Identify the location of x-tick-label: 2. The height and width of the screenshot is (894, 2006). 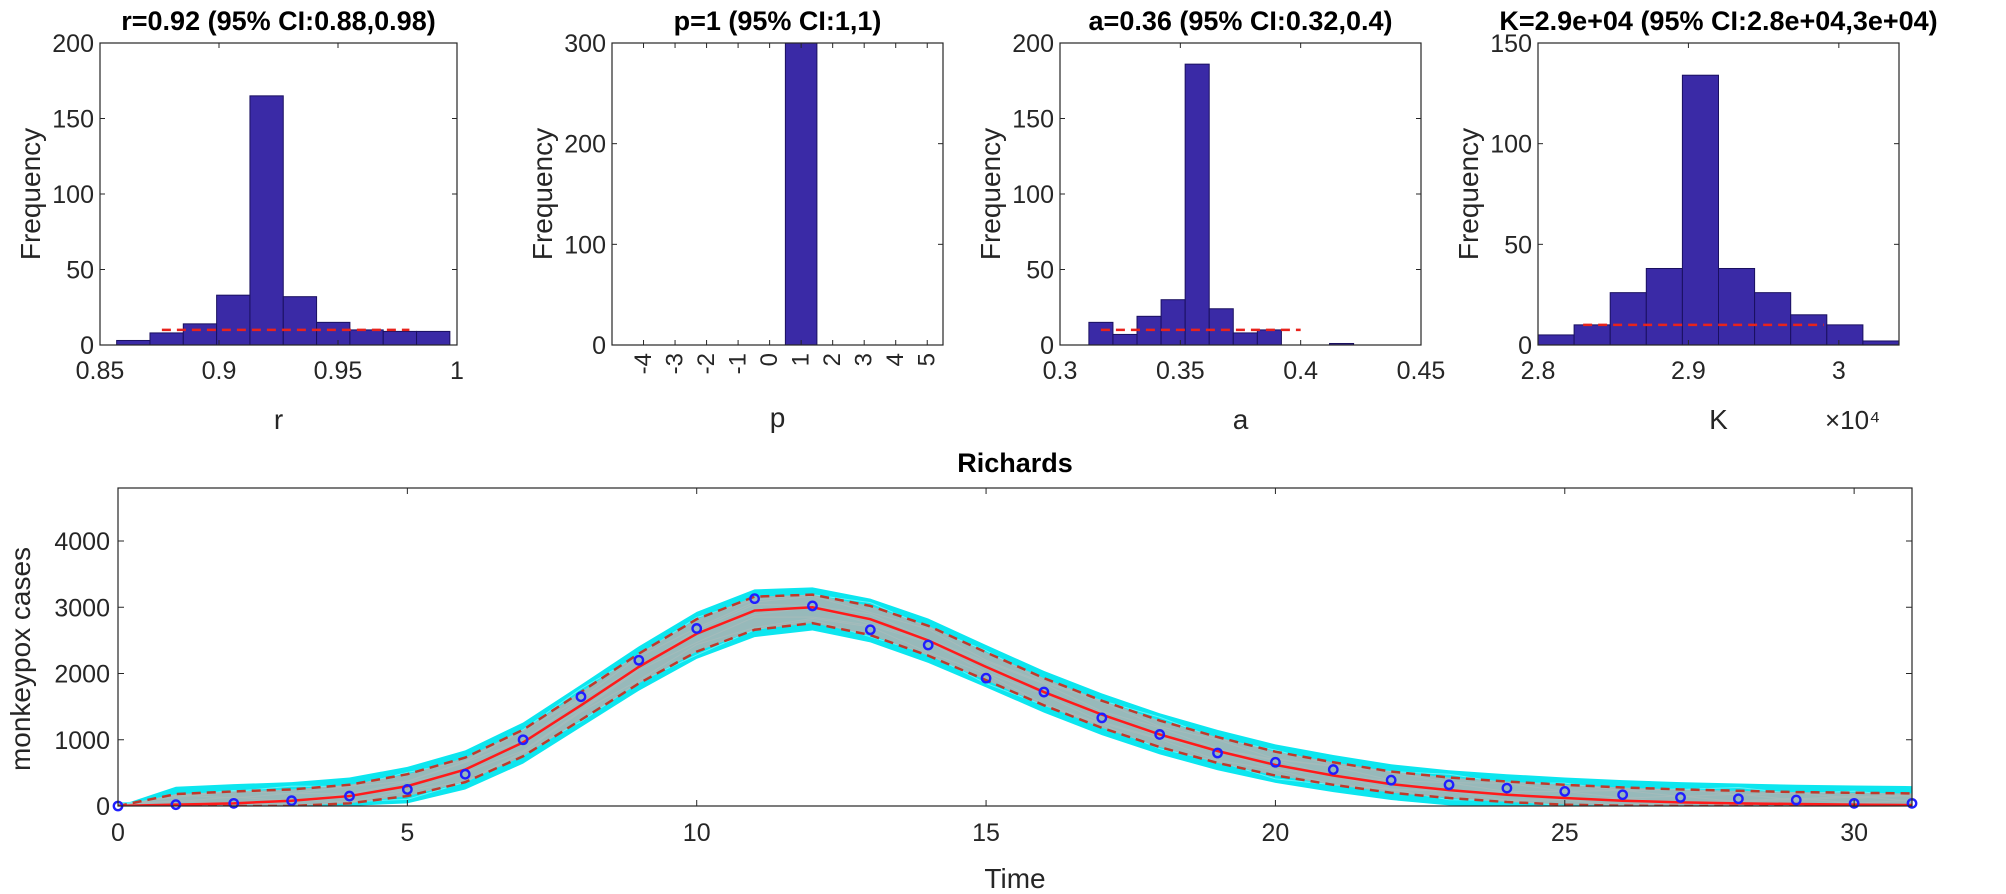
(832, 359).